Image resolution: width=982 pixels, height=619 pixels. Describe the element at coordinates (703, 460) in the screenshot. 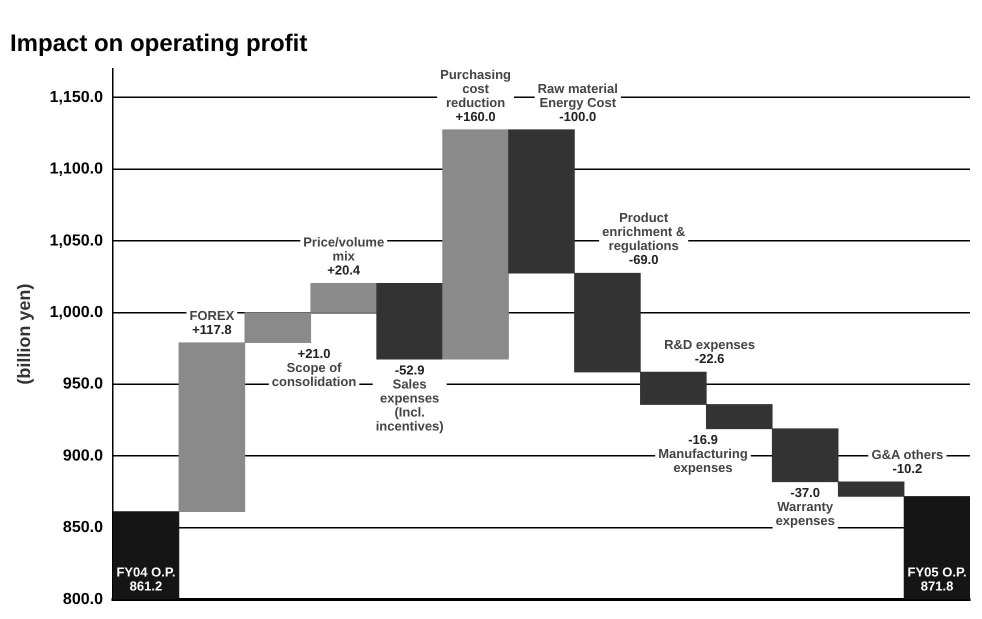

I see `annotation: Manufacturing expenses` at that location.